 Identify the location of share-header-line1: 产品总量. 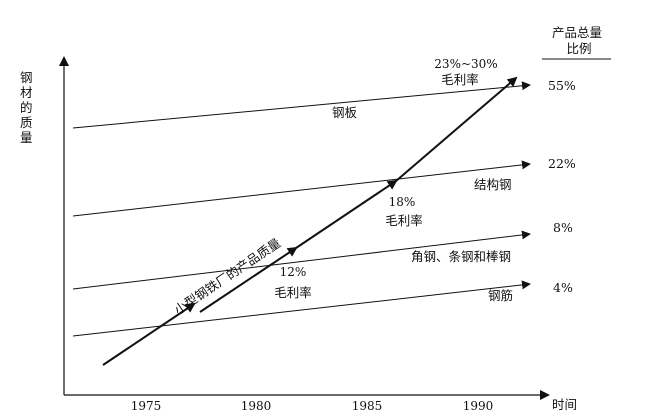
(577, 32).